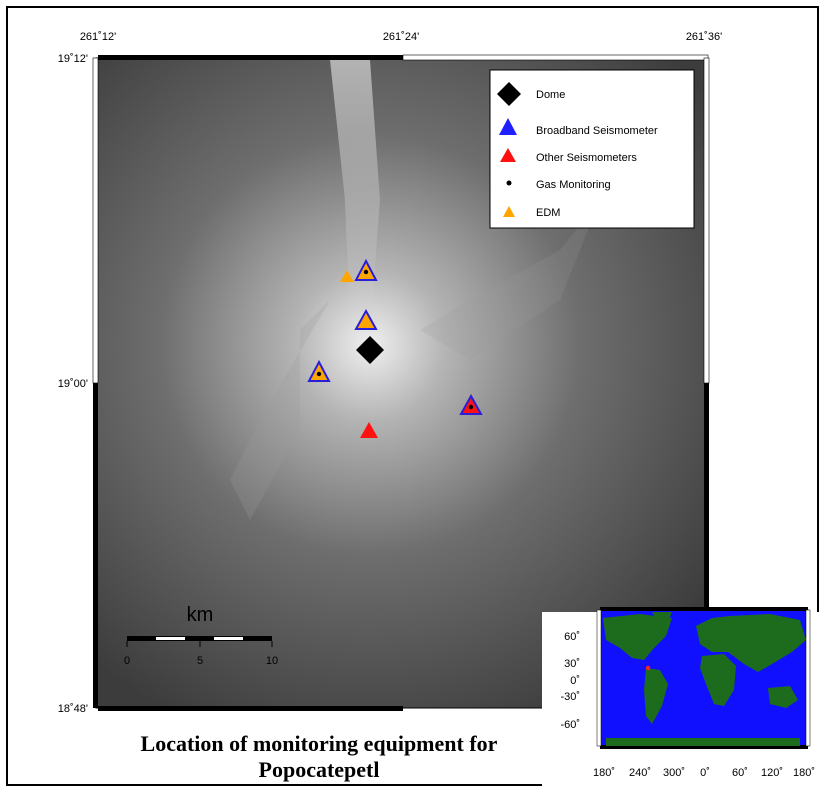 The image size is (827, 795). Describe the element at coordinates (572, 637) in the screenshot. I see `inset-lat-60: 60˚` at that location.